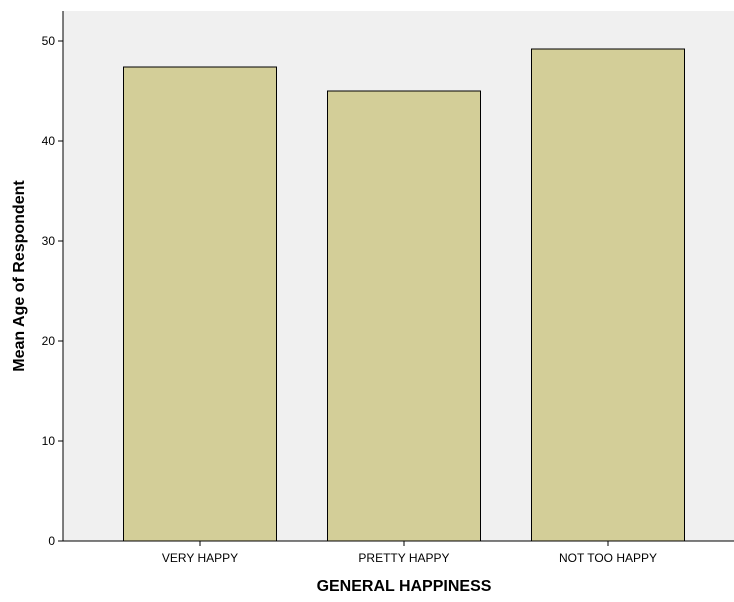  I want to click on y-tick-label: 50, so click(49, 41).